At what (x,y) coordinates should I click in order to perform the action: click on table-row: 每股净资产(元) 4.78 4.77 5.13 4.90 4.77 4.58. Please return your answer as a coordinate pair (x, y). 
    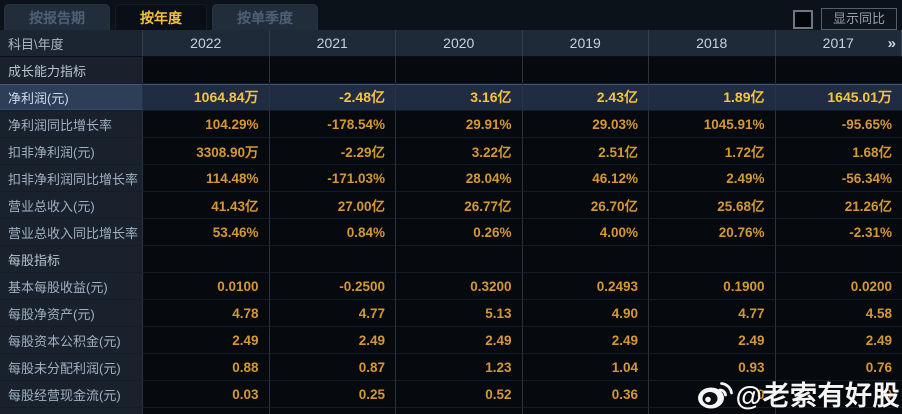
    Looking at the image, I should click on (451, 313).